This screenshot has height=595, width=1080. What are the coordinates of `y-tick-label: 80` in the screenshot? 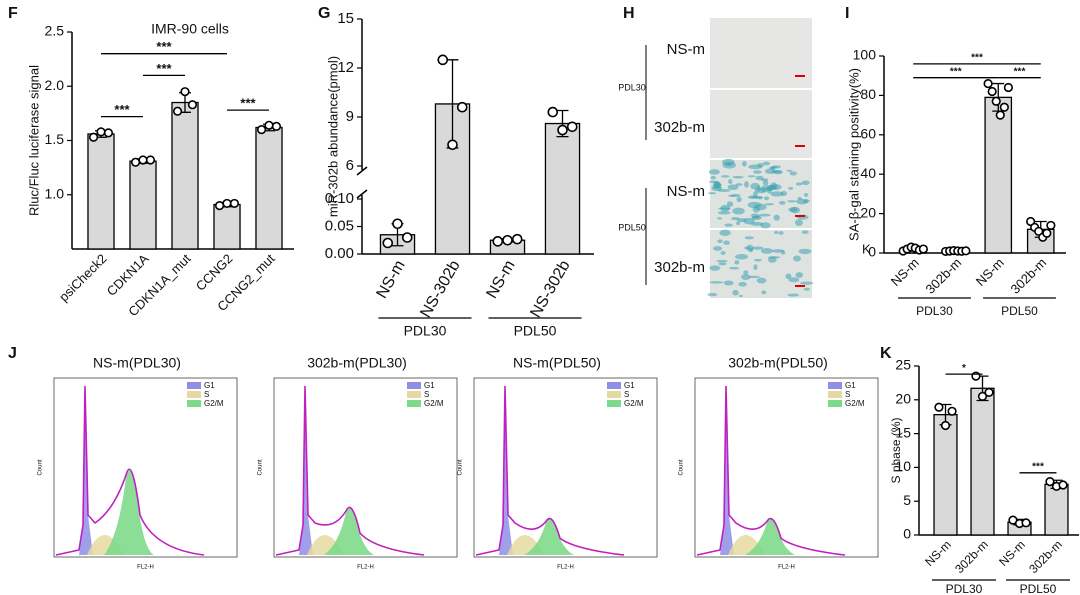 It's located at (868, 94).